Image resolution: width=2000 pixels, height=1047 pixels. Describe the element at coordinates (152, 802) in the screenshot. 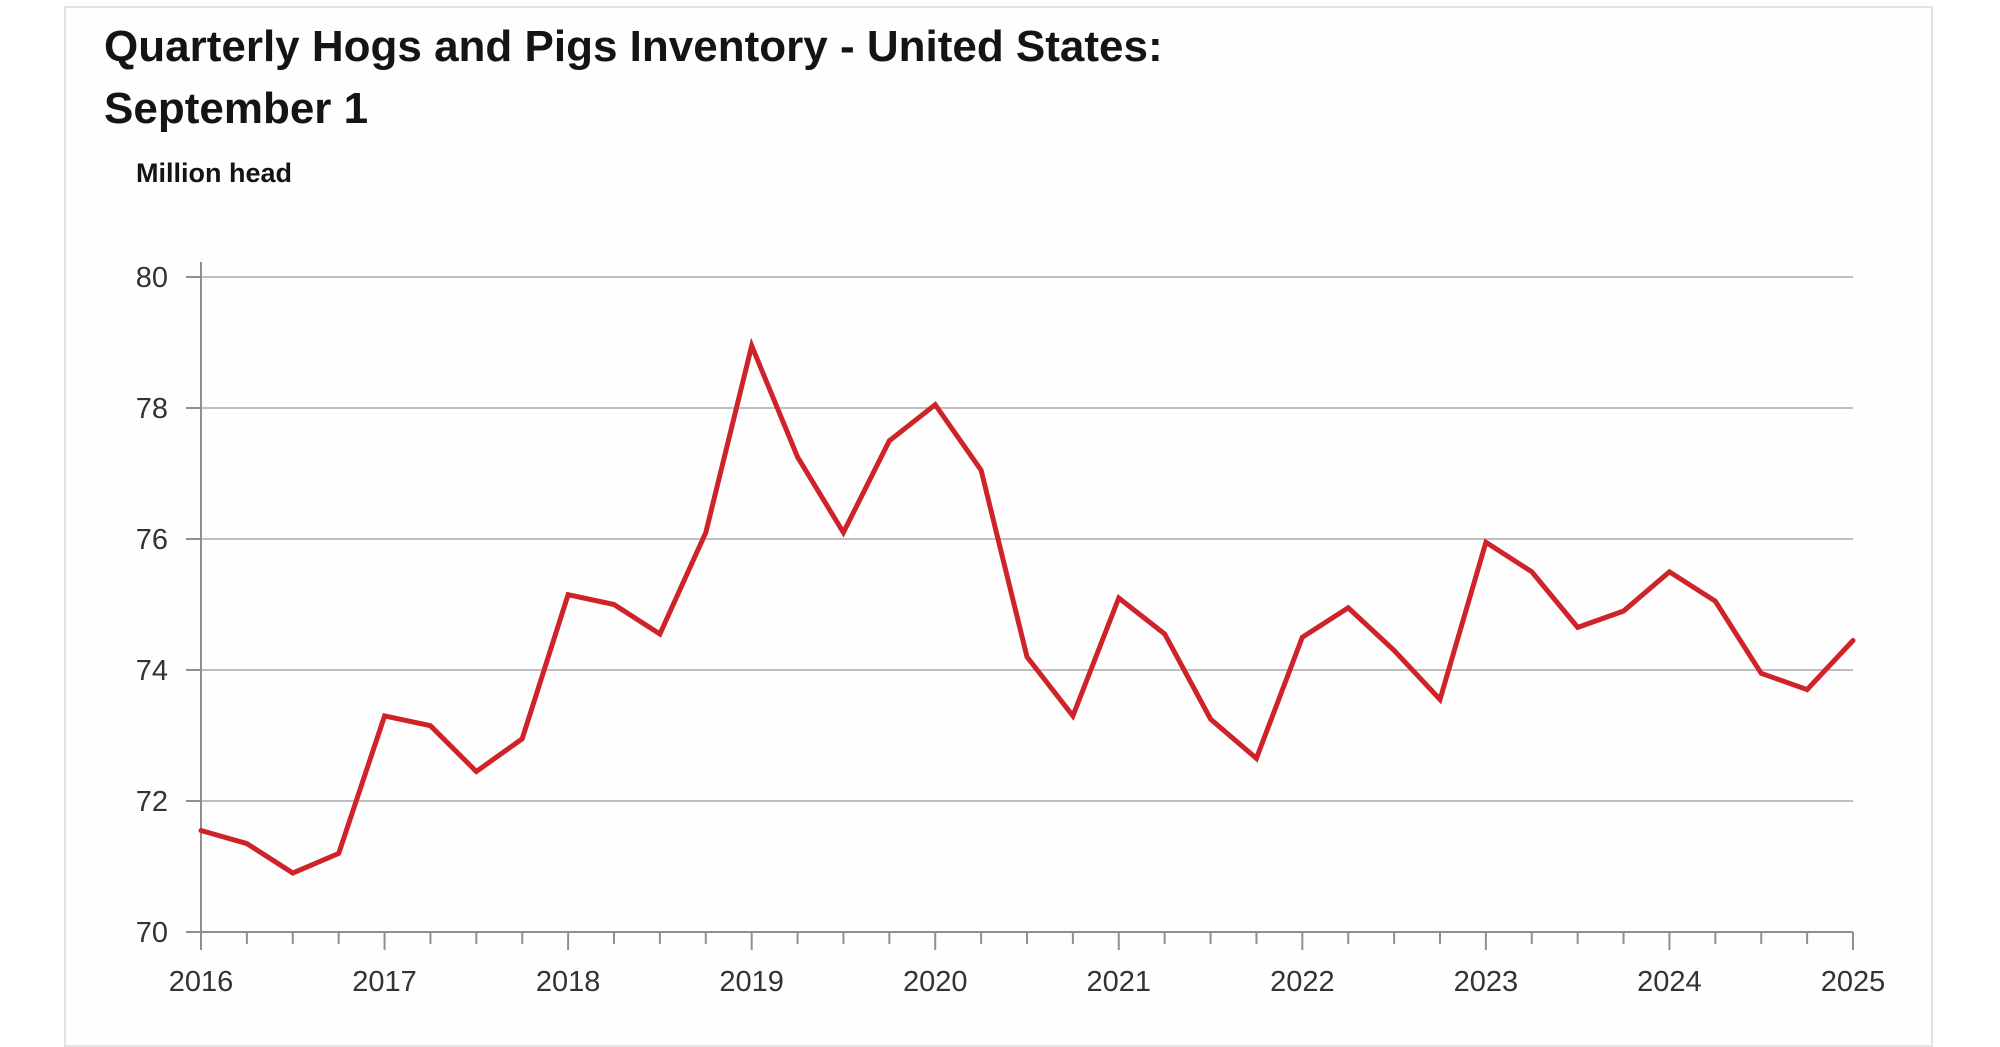

I see `y-tick-label: 72` at that location.